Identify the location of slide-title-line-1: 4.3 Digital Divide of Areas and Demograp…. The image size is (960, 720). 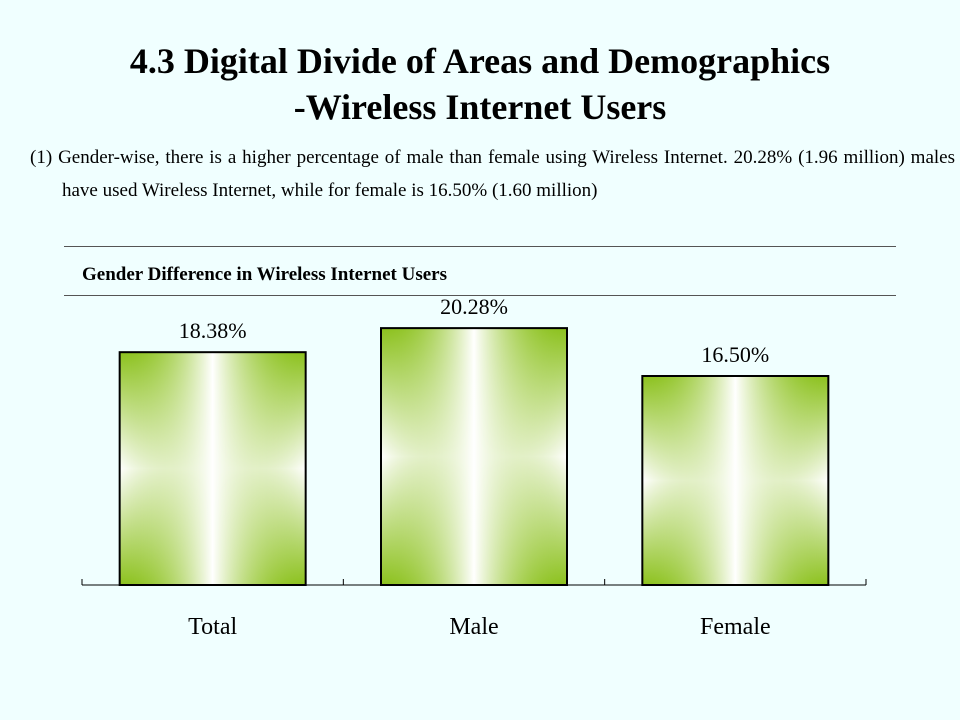
(480, 61).